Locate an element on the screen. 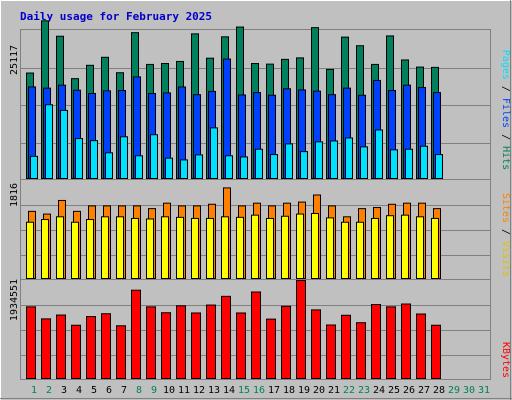 This screenshot has width=512, height=400. day-label-24: 24 is located at coordinates (379, 390).